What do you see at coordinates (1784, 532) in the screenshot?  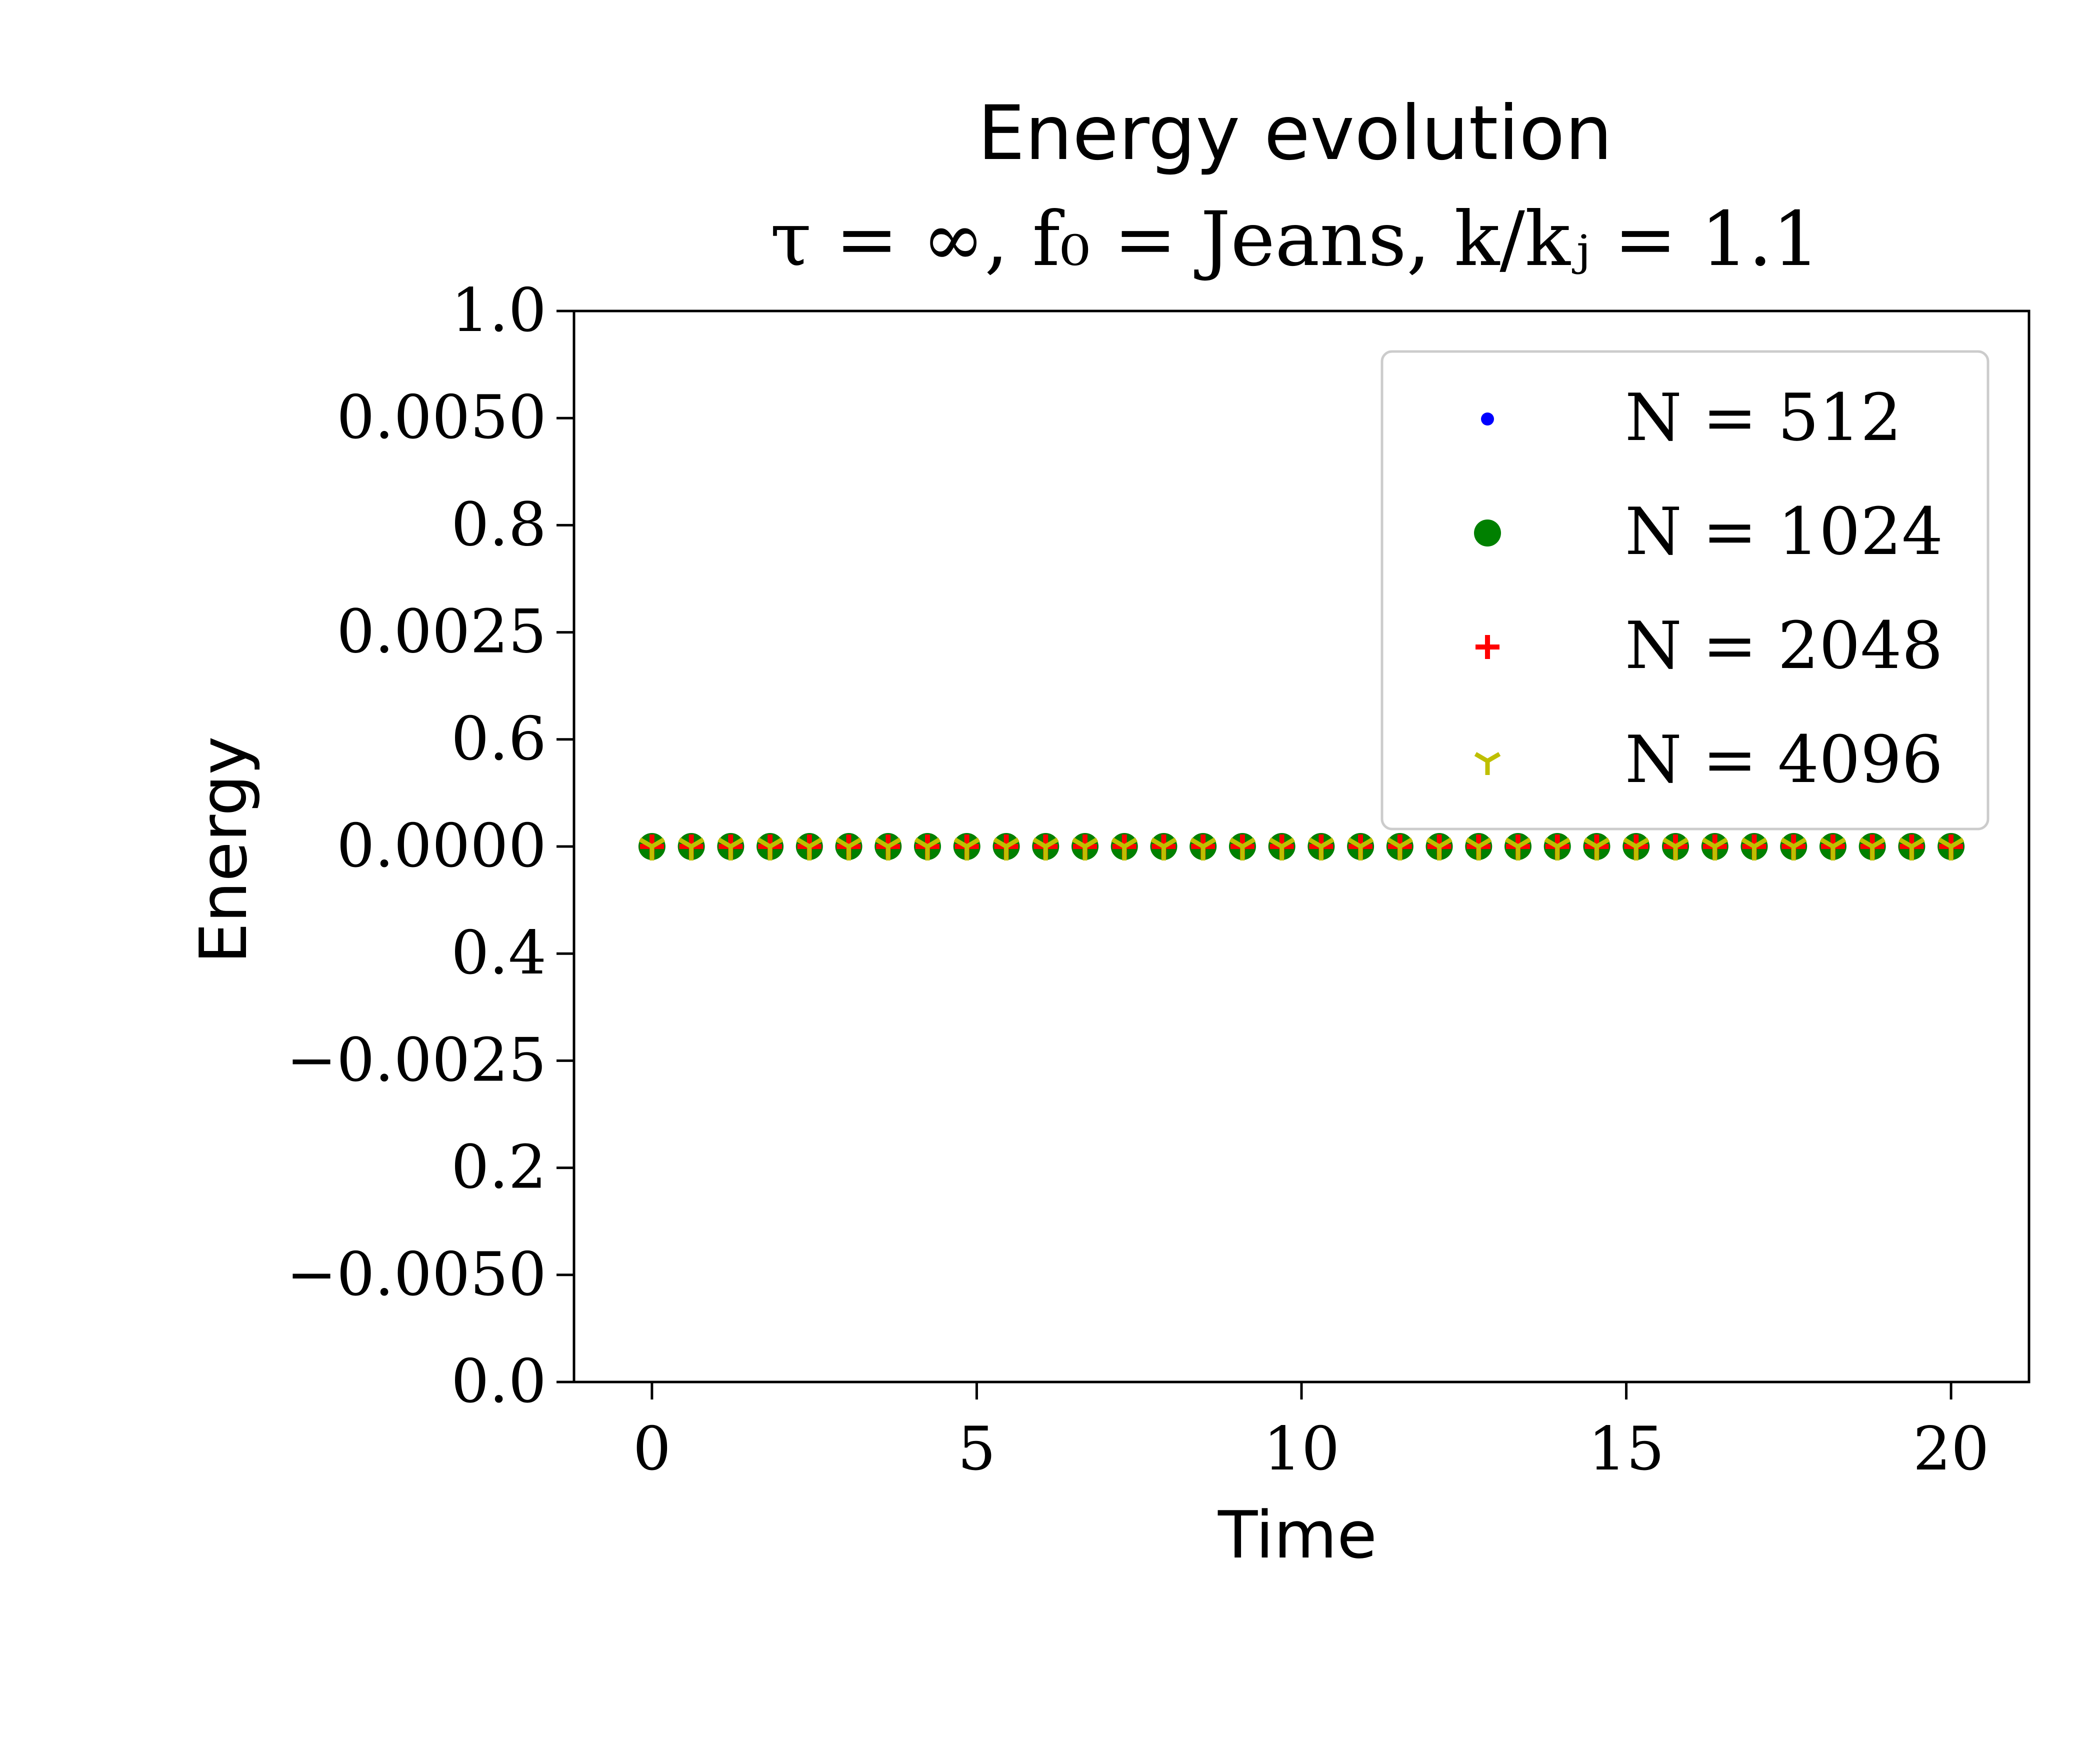 I see `legend-label: N = 1024` at bounding box center [1784, 532].